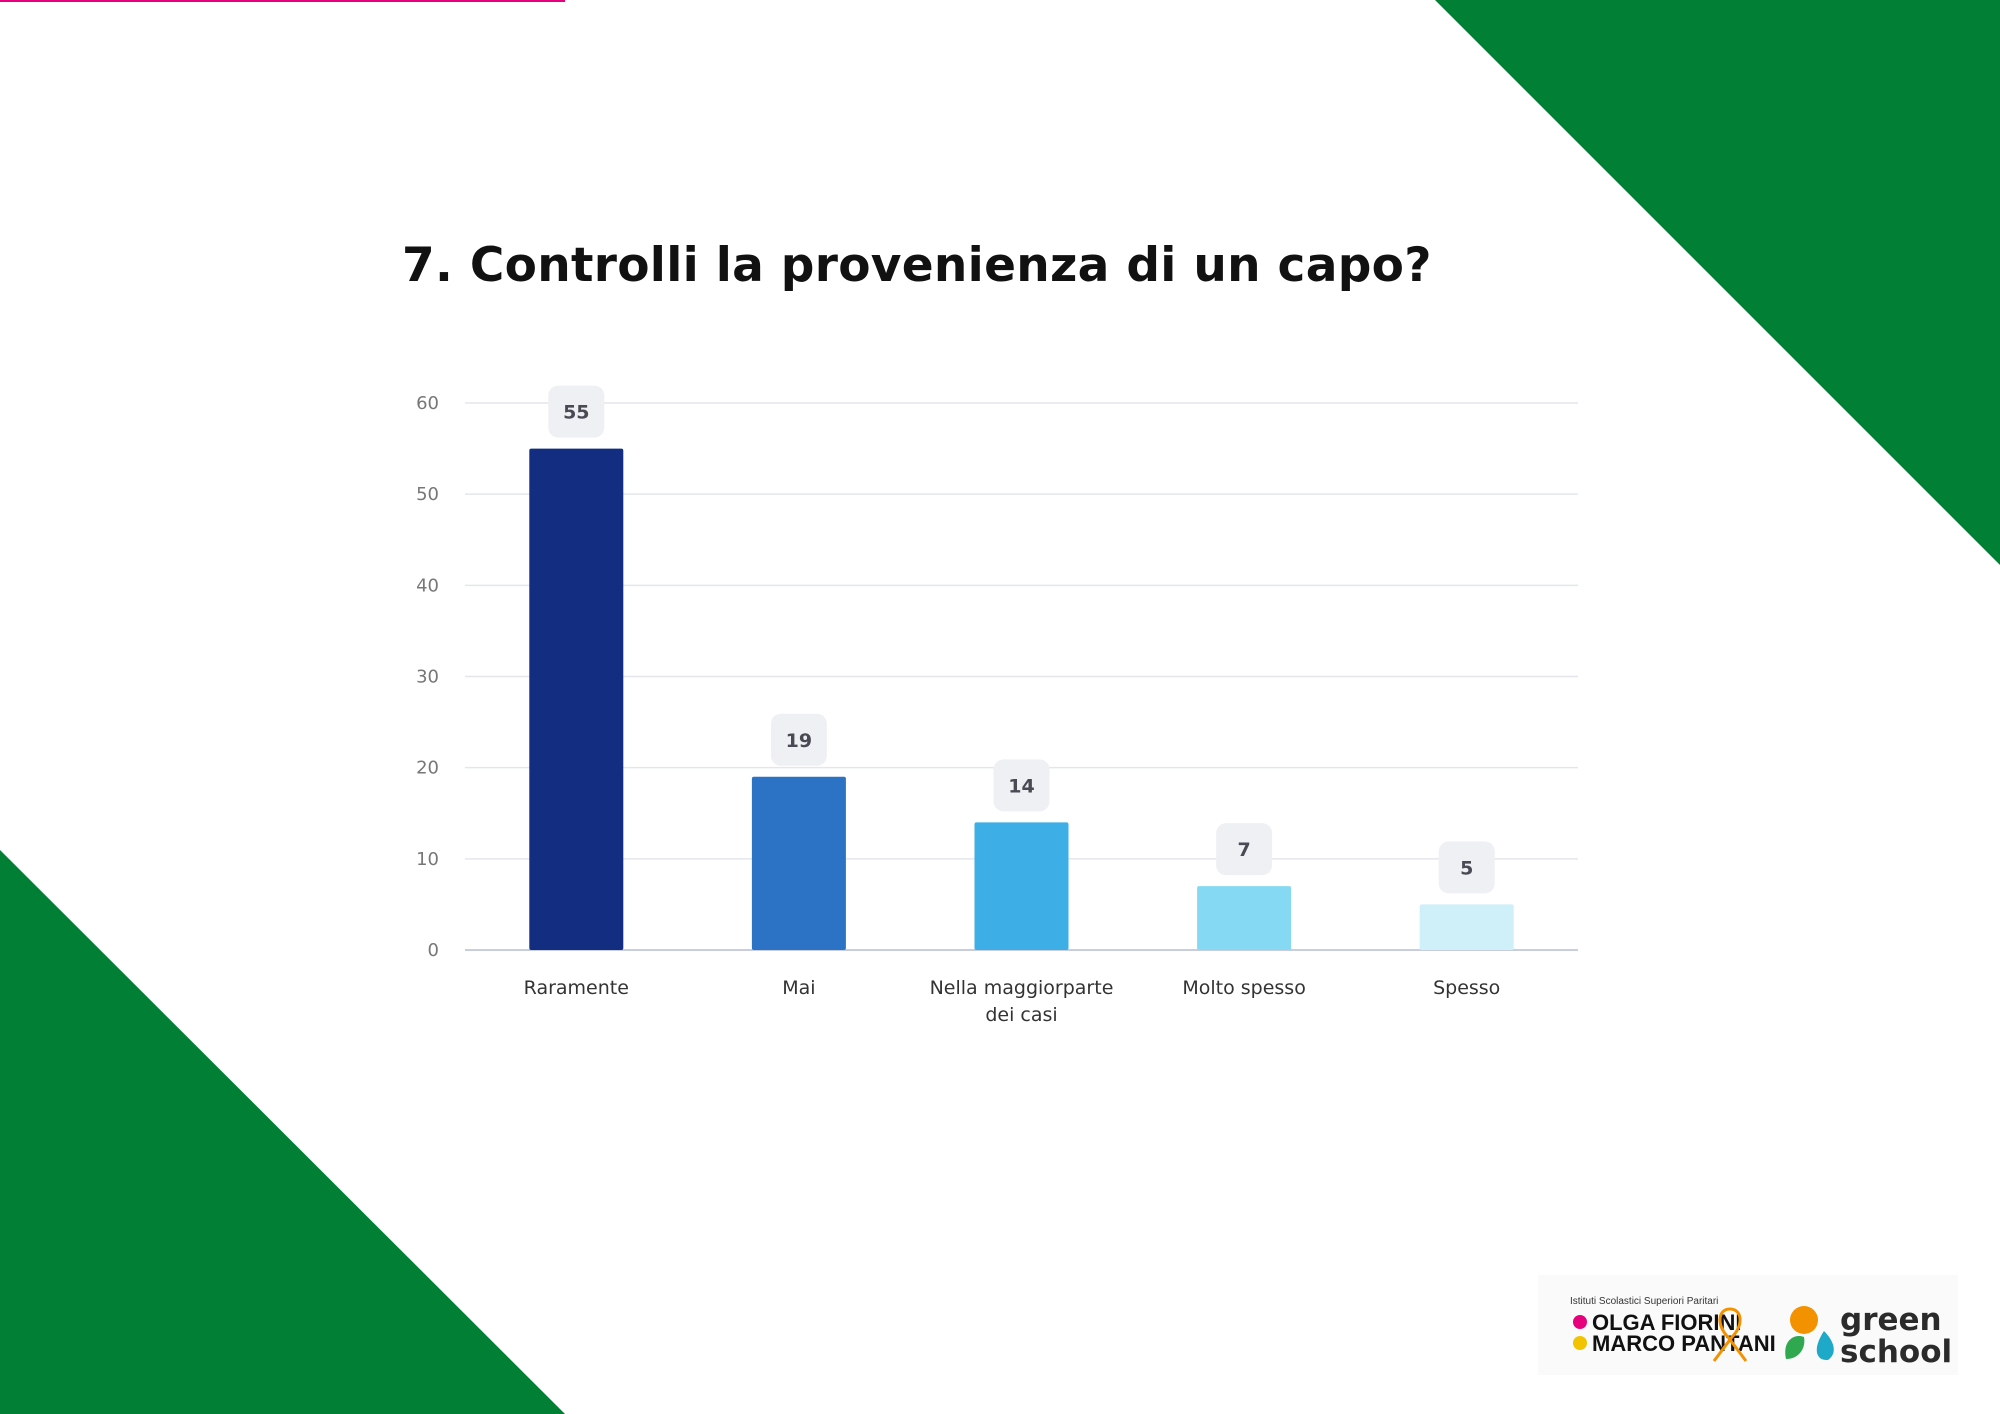 The width and height of the screenshot is (2000, 1414). I want to click on bottom-left-green-triangle, so click(282, 1132).